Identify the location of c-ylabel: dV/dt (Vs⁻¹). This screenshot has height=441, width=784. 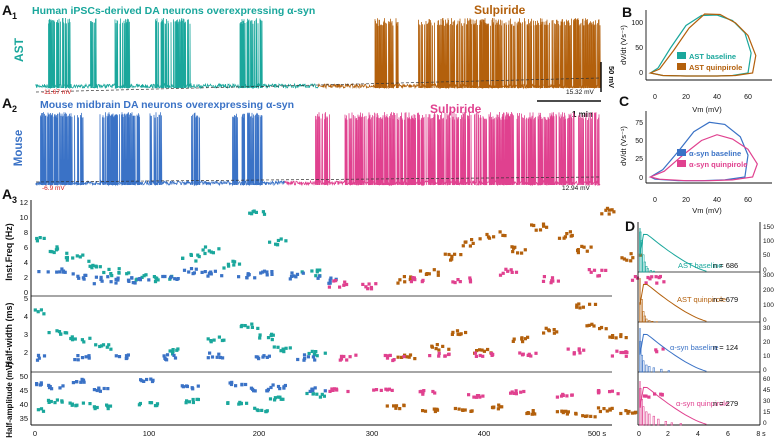
(623, 146).